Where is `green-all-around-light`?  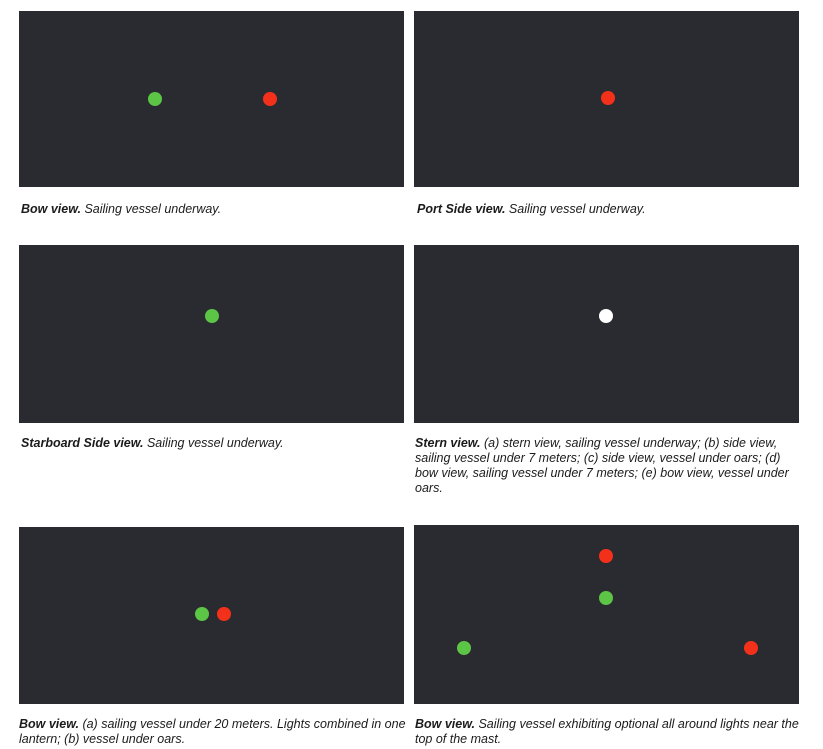 green-all-around-light is located at coordinates (606, 598).